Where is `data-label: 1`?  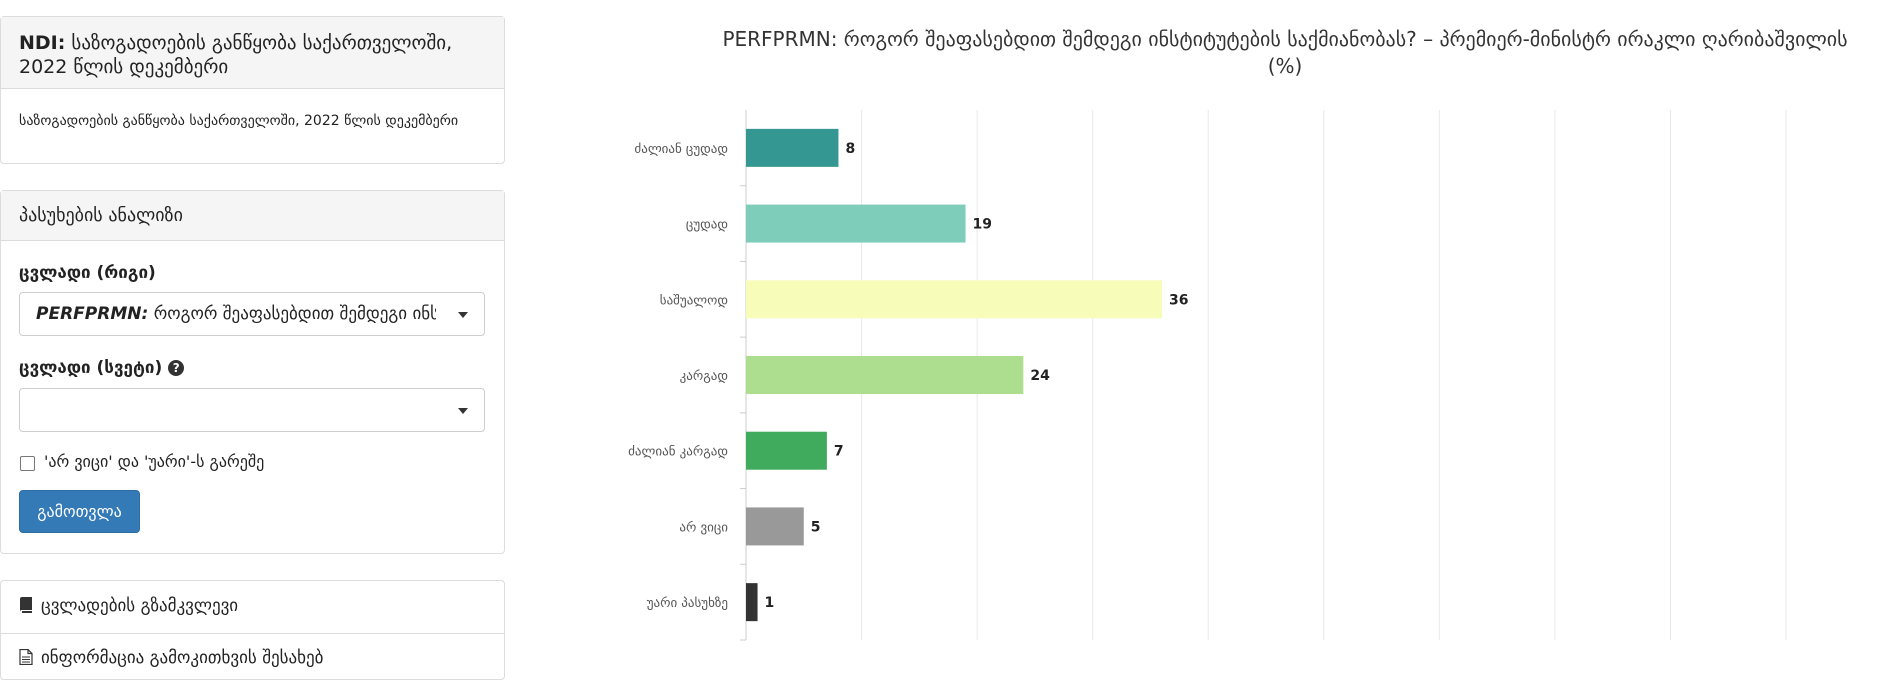
data-label: 1 is located at coordinates (770, 603).